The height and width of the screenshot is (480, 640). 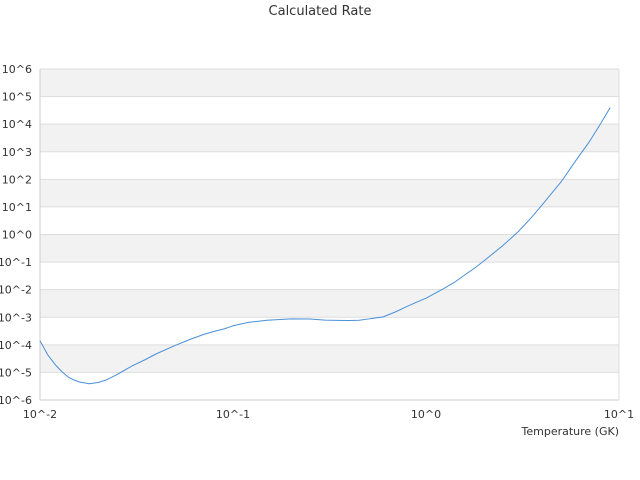 What do you see at coordinates (619, 414) in the screenshot?
I see `x-tick-label: 10^1` at bounding box center [619, 414].